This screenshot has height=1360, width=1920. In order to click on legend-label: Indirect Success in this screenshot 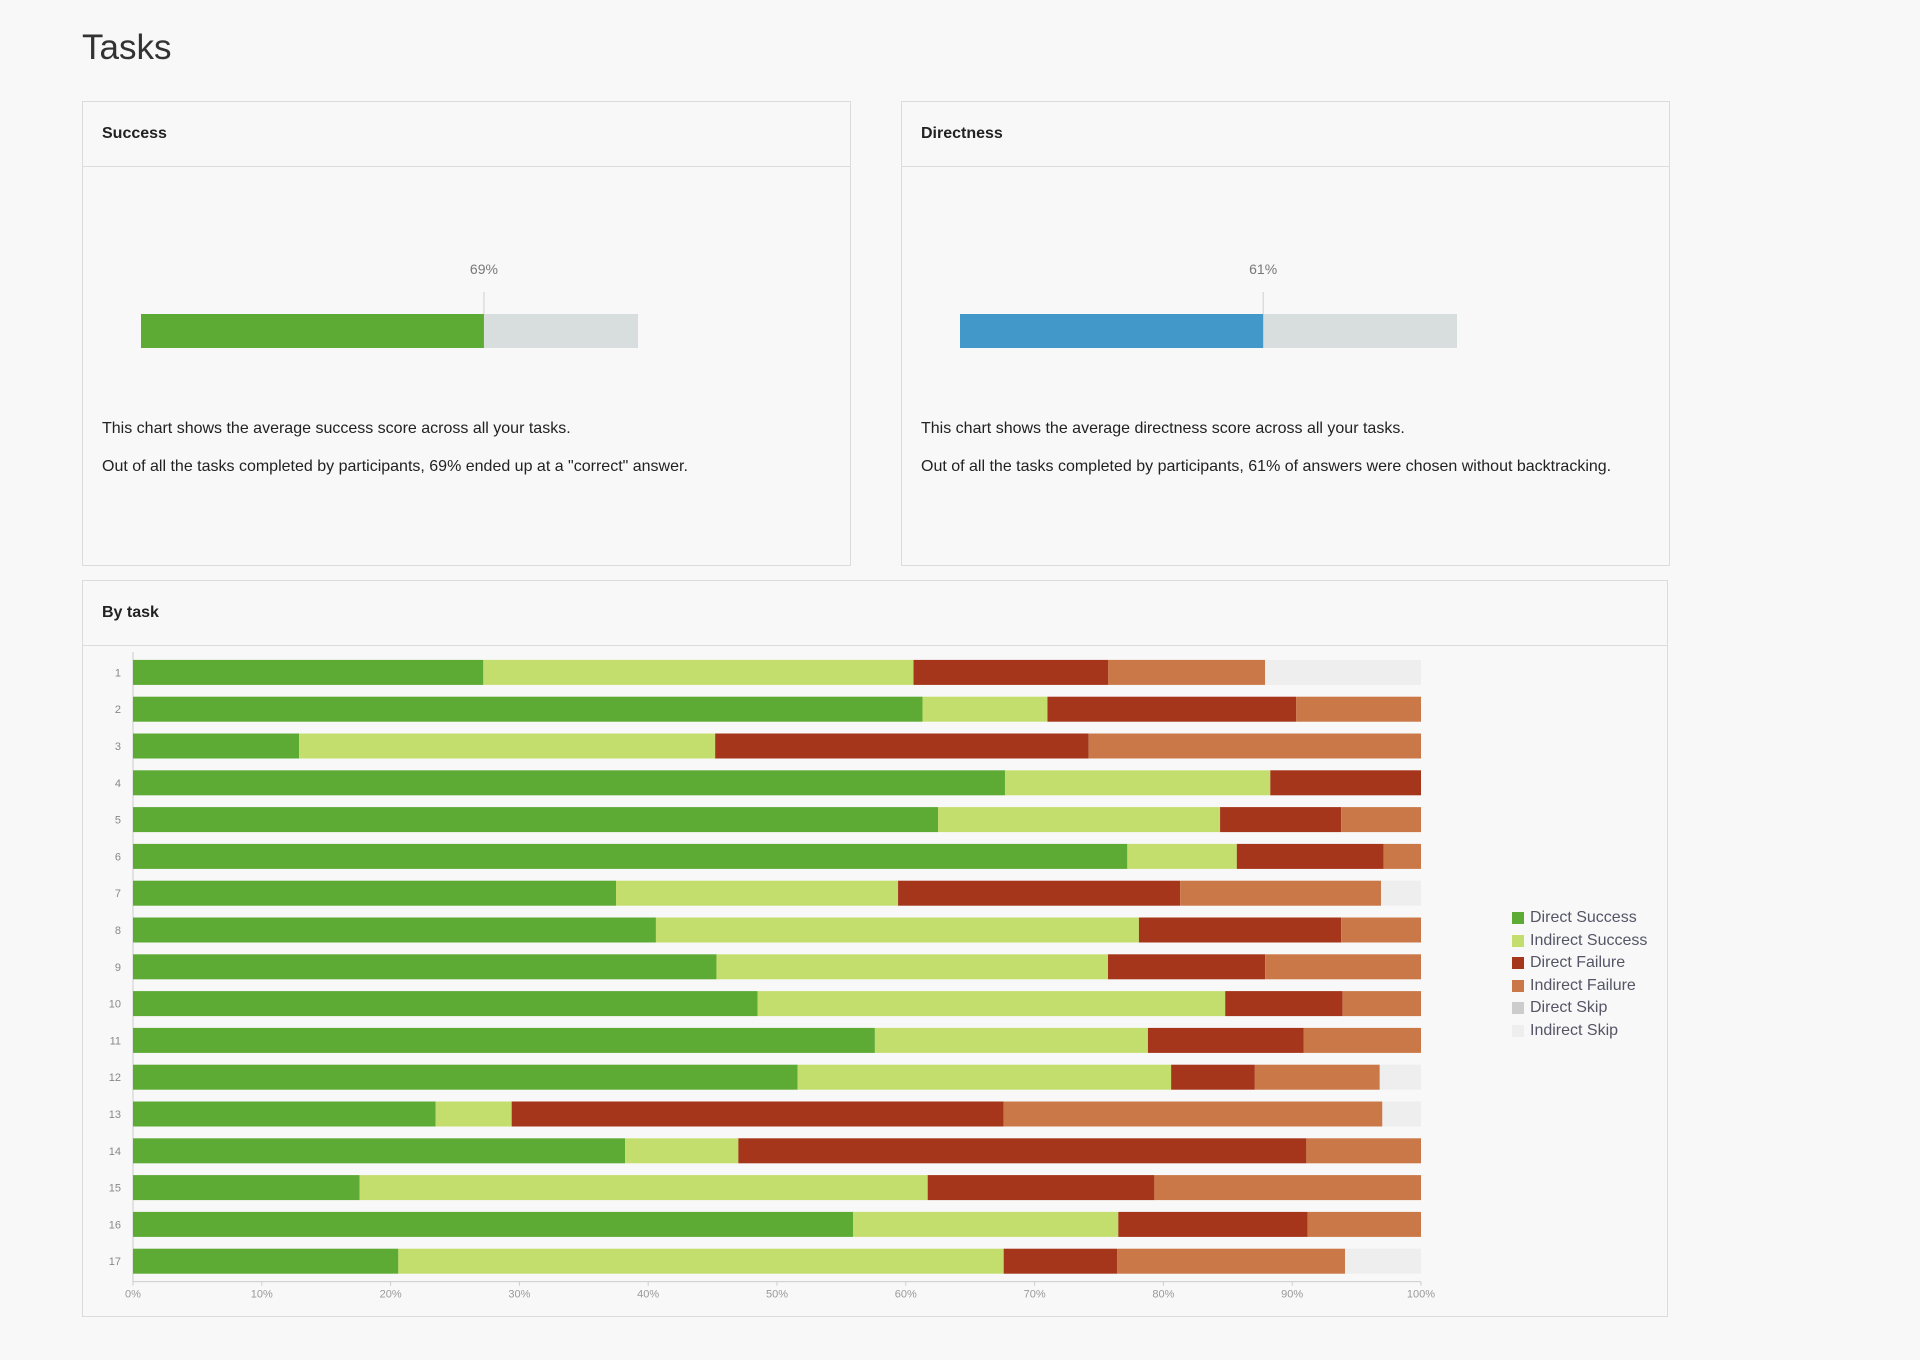, I will do `click(1589, 940)`.